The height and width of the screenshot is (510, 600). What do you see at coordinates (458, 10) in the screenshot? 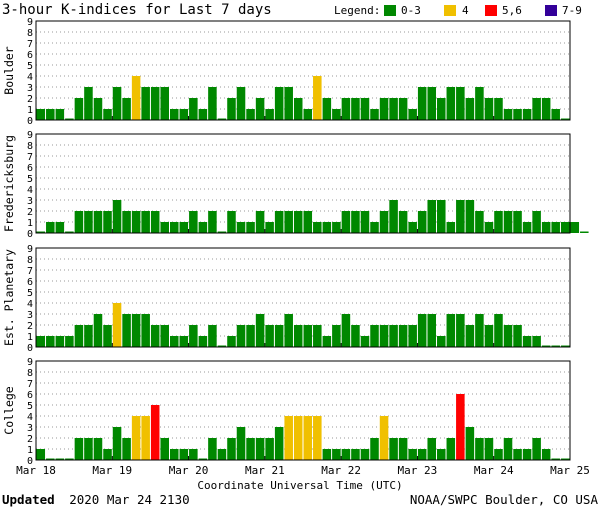
I see `legend: Legend: 0-3 4 5,6 7-9` at bounding box center [458, 10].